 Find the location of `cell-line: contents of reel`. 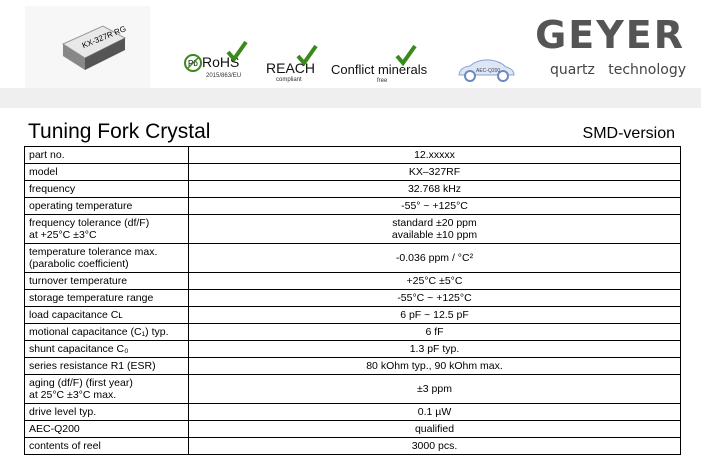

cell-line: contents of reel is located at coordinates (65, 446).